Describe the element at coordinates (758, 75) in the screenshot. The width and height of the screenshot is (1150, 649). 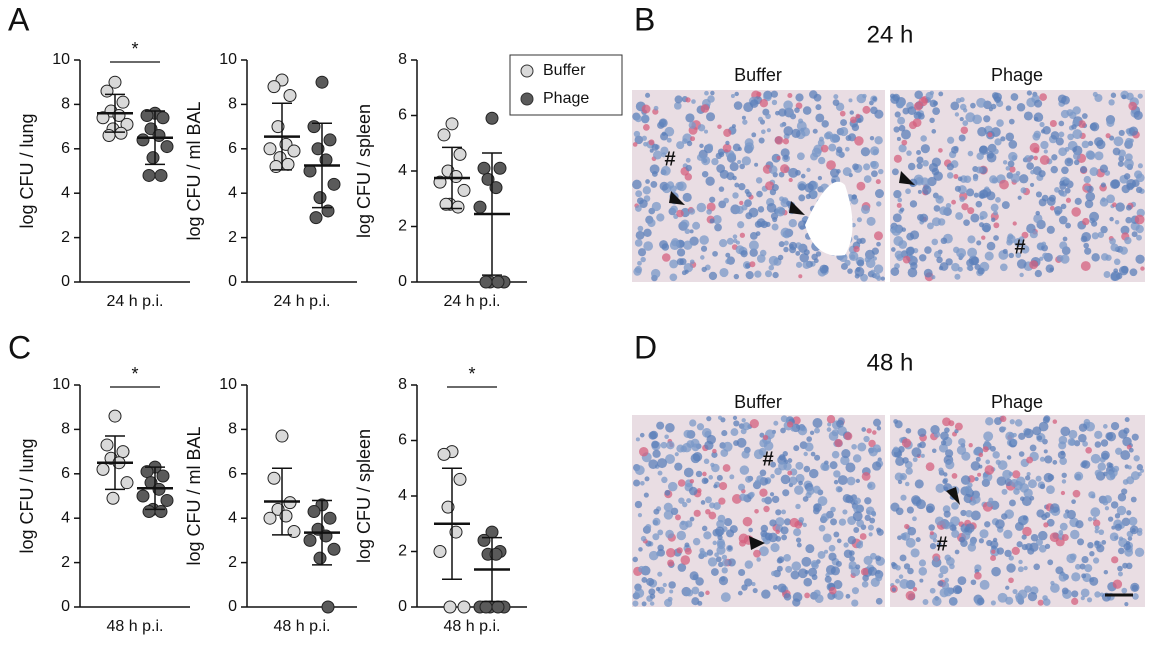
I see `image-label: Buffer` at that location.